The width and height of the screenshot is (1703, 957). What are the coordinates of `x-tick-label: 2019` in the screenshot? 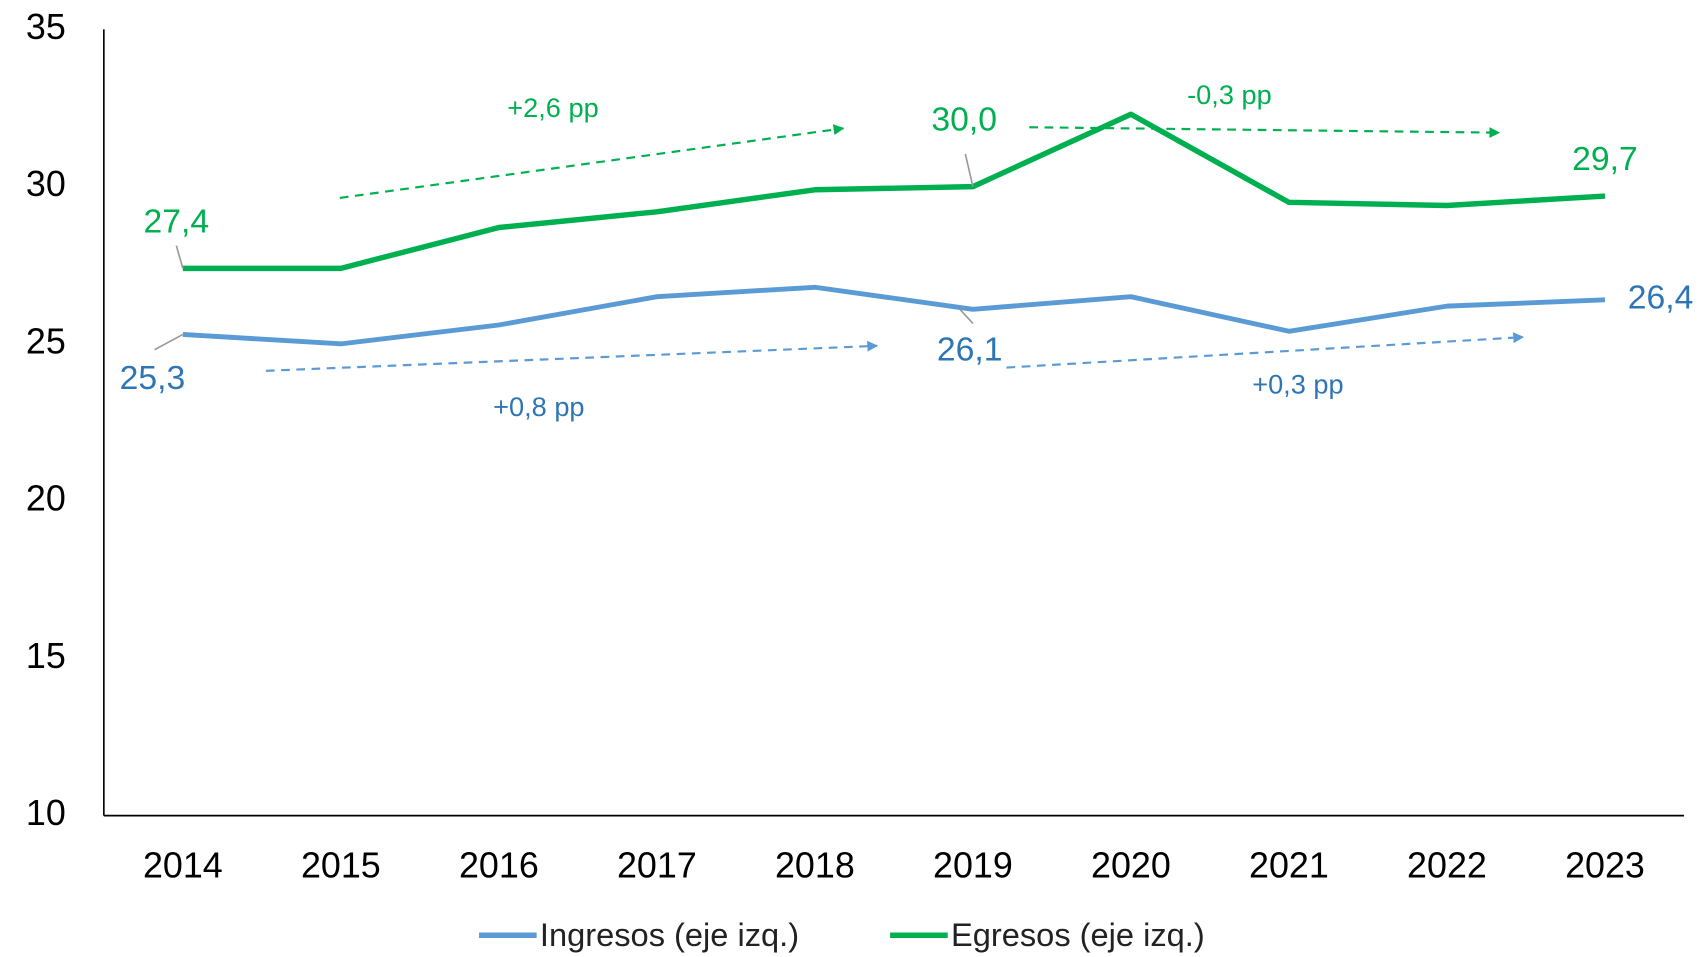 It's located at (973, 865).